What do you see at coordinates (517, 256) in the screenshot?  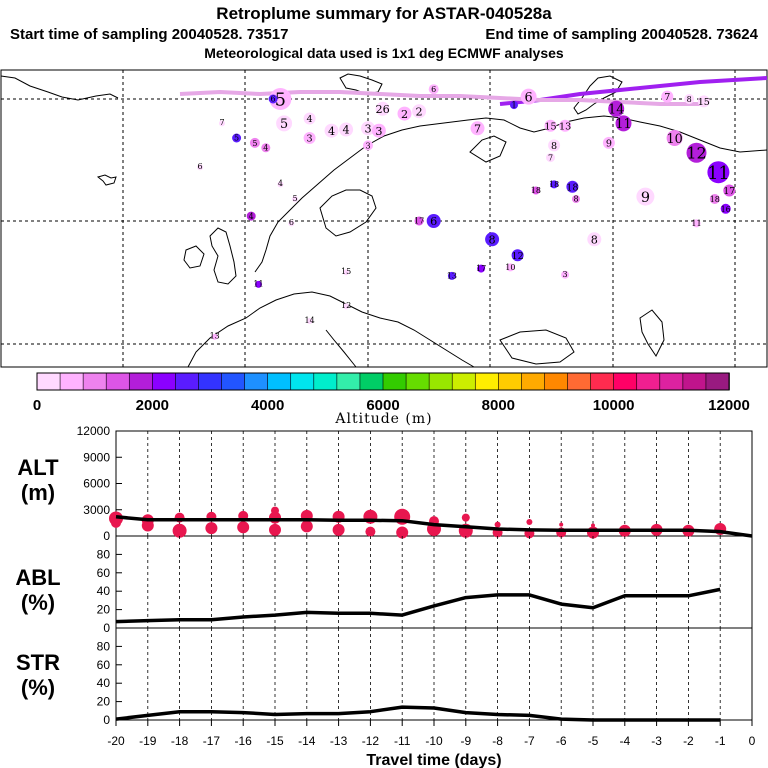 I see `plume-day-label: 12` at bounding box center [517, 256].